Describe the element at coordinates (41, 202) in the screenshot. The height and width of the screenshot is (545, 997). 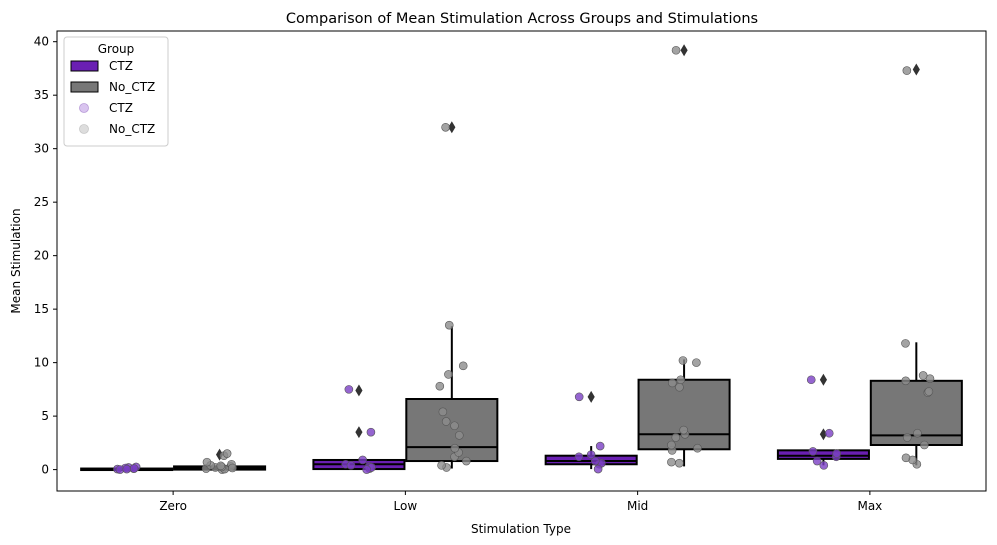
I see `y-tick-label: 25` at that location.